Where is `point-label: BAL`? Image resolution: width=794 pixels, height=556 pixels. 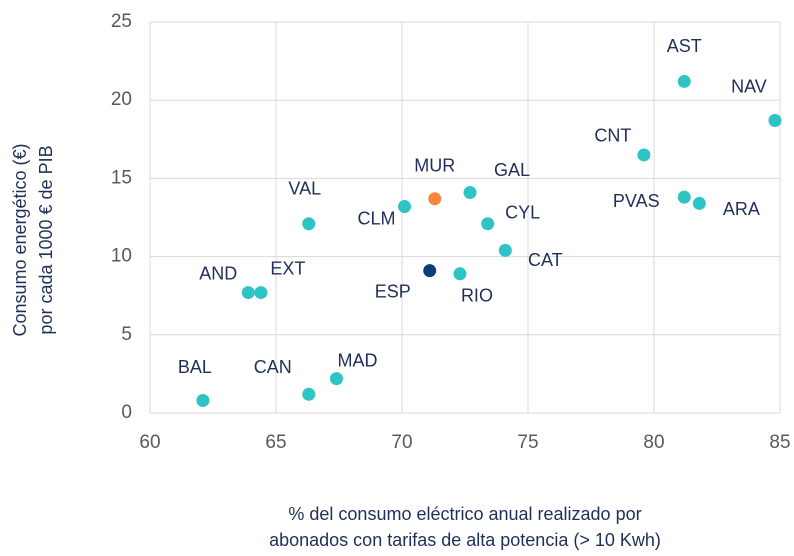
point-label: BAL is located at coordinates (195, 367).